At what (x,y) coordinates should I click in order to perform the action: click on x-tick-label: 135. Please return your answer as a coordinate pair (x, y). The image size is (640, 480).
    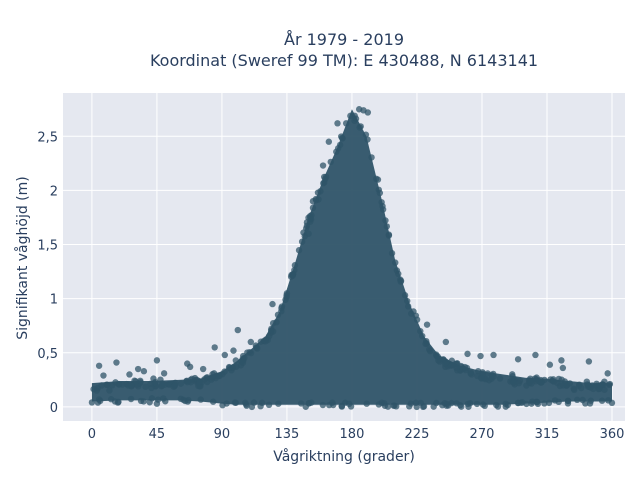
    Looking at the image, I should click on (287, 434).